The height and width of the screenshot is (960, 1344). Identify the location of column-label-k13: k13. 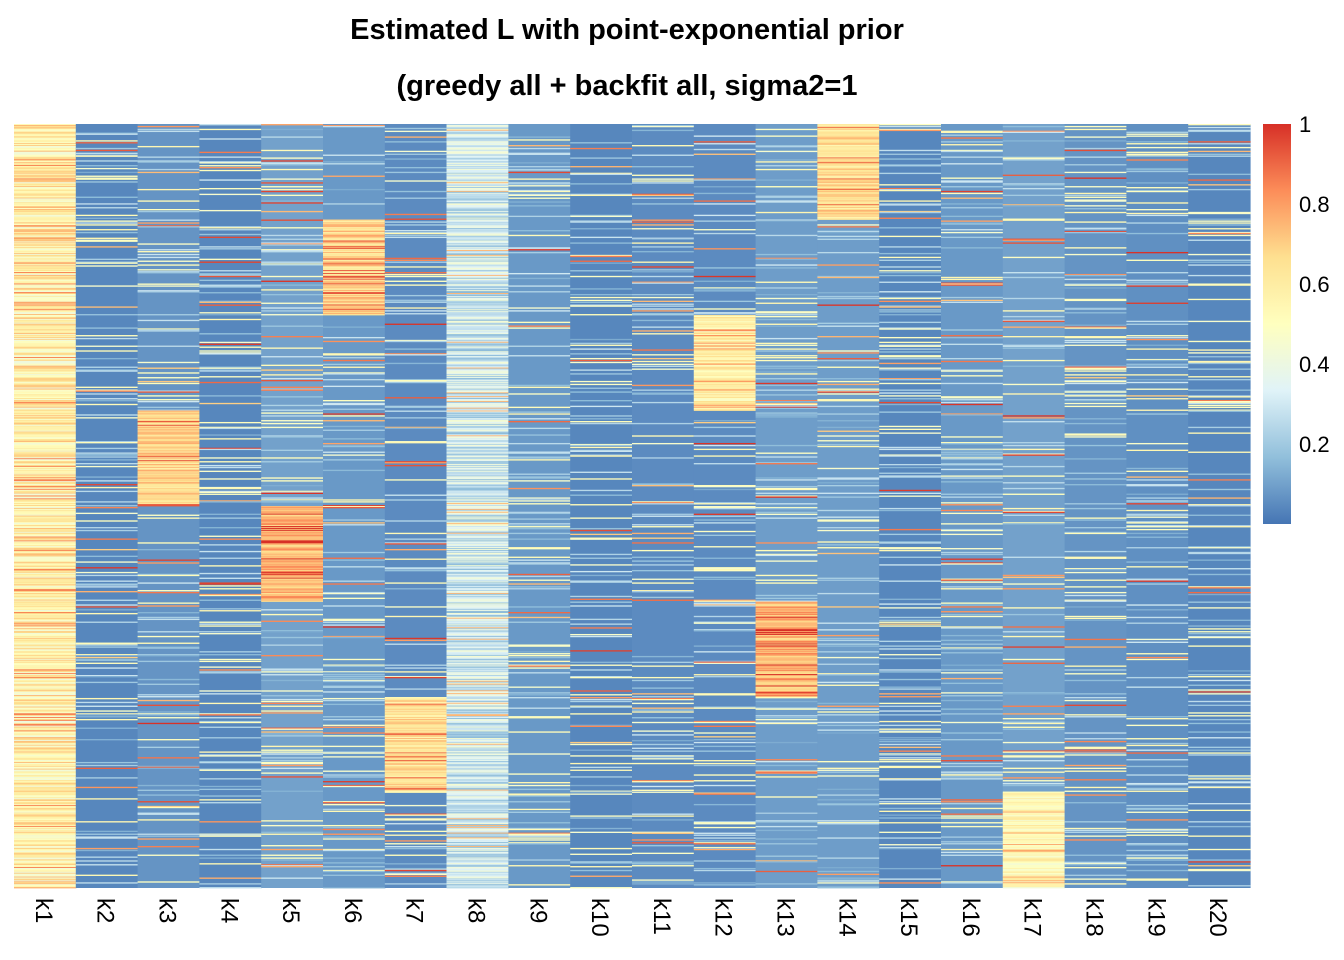
(785, 917).